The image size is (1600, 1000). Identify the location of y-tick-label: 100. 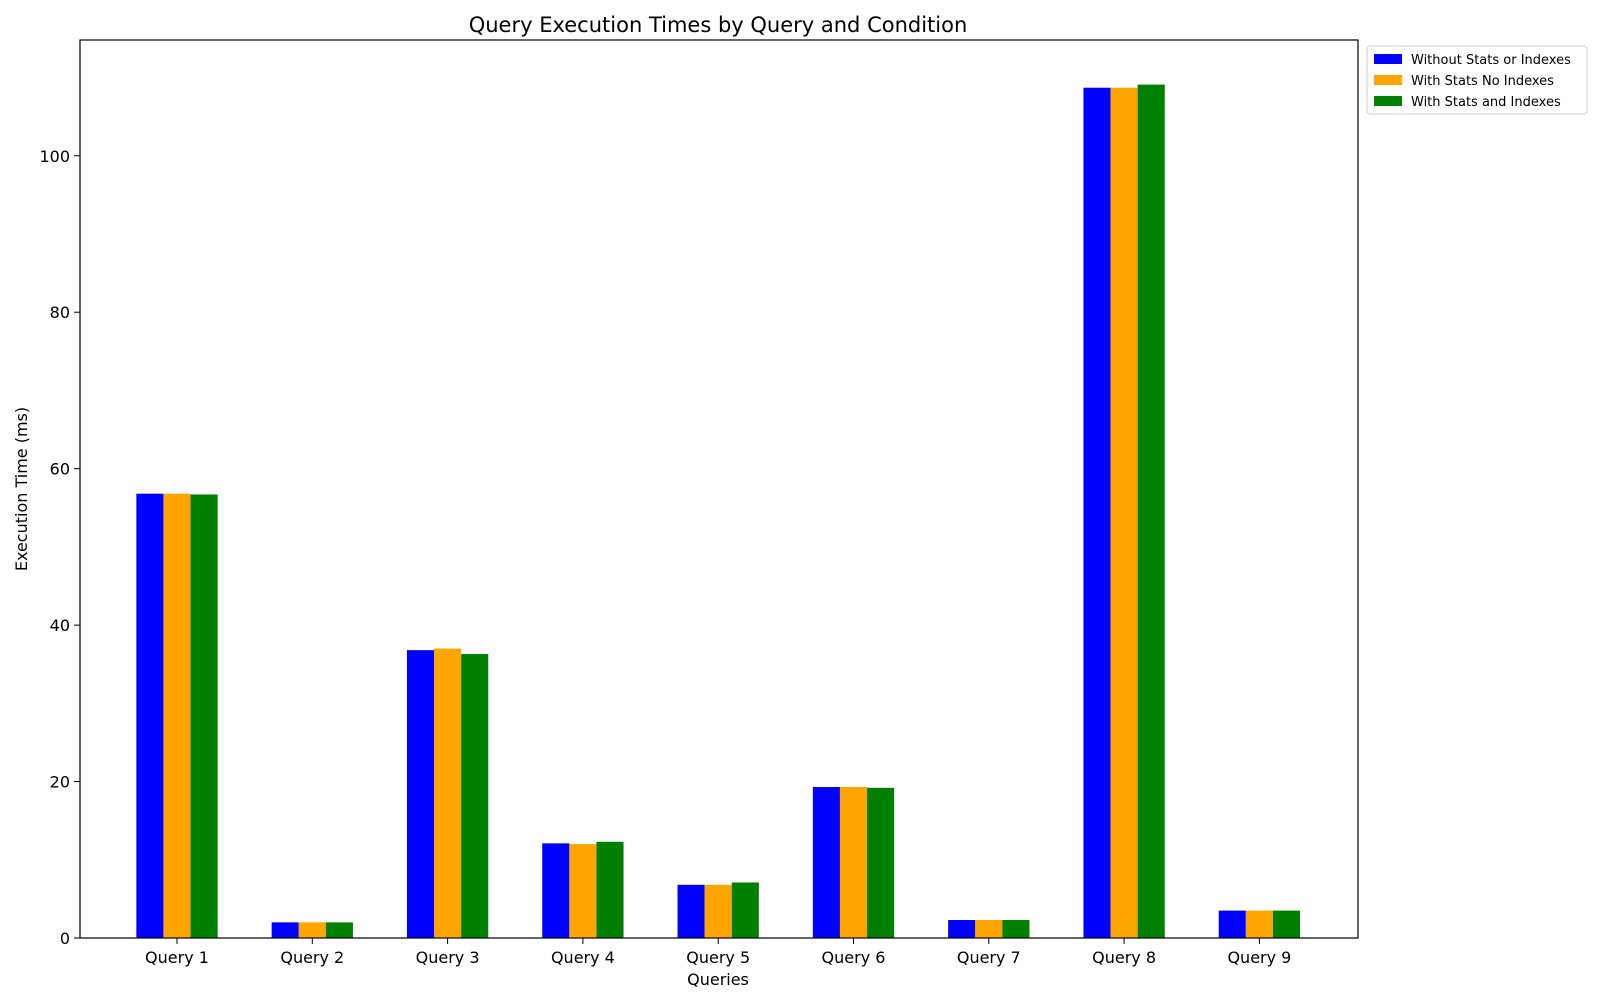
(54, 156).